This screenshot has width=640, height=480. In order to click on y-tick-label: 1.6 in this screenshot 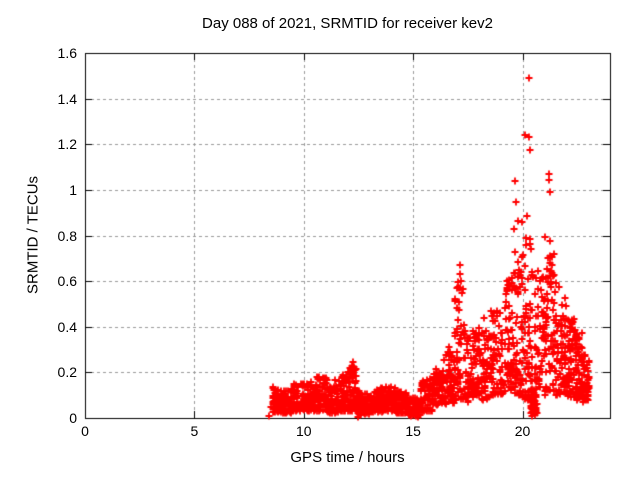, I will do `click(67, 53)`.